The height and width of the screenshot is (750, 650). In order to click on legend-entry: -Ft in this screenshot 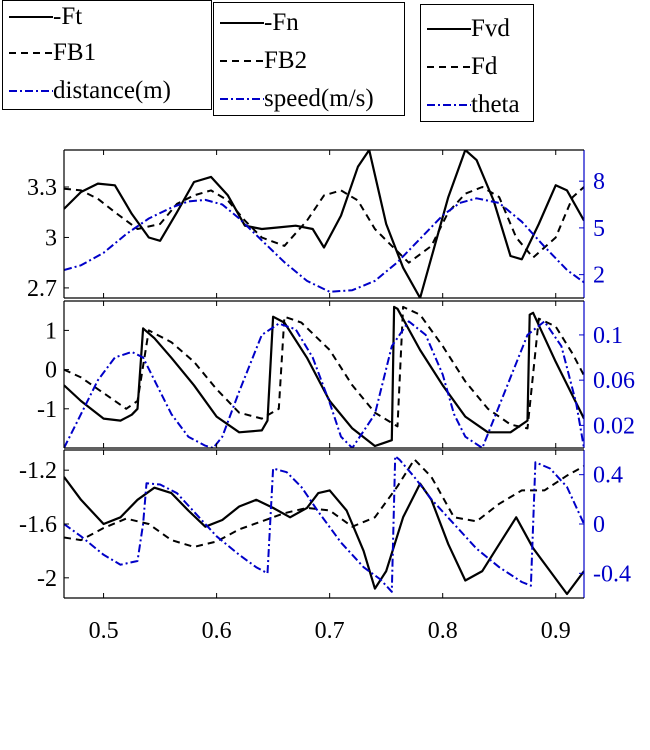, I will do `click(43, 17)`.